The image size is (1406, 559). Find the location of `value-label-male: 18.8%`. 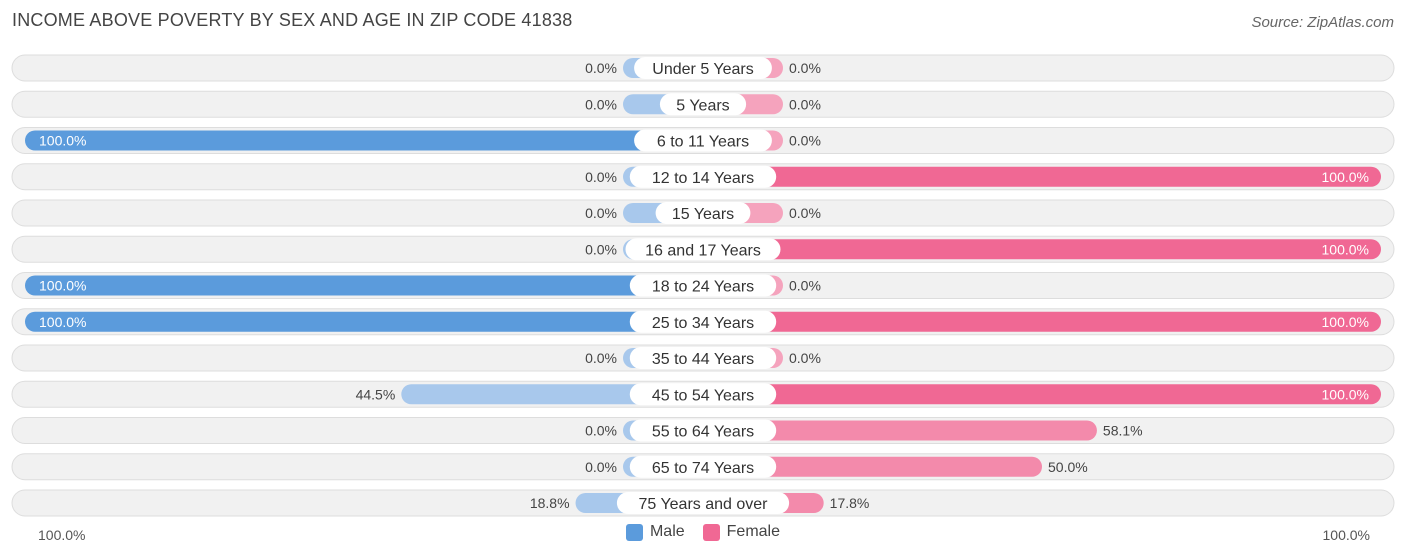

value-label-male: 18.8% is located at coordinates (550, 503).